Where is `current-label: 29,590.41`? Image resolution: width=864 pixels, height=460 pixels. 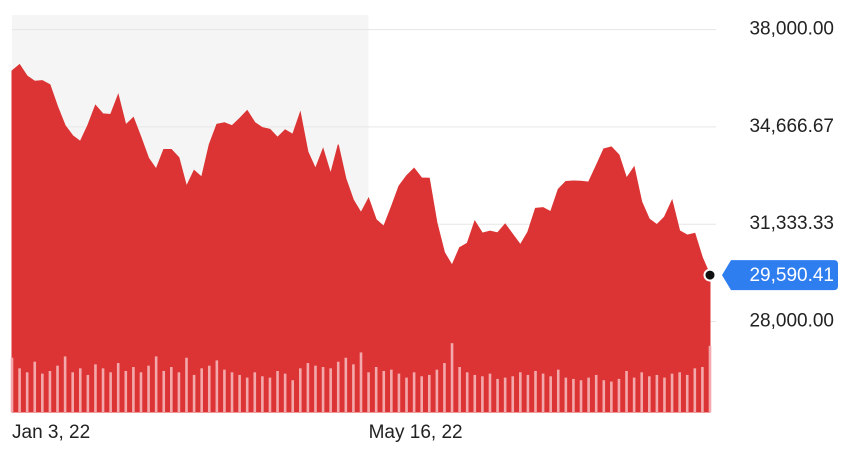
current-label: 29,590.41 is located at coordinates (791, 275).